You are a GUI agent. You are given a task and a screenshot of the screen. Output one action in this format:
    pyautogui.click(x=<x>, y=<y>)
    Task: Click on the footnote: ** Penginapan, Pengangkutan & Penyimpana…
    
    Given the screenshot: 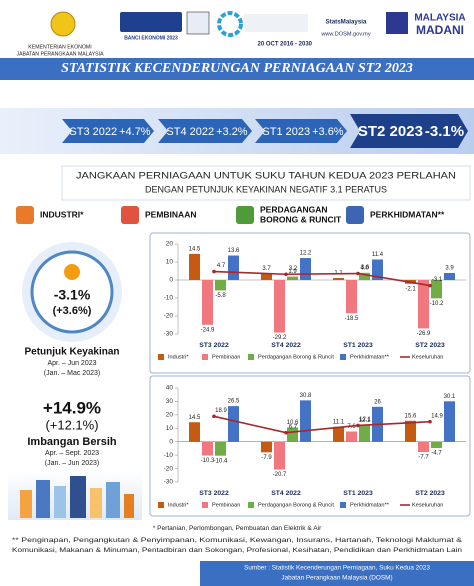 What is the action you would take?
    pyautogui.click(x=237, y=540)
    